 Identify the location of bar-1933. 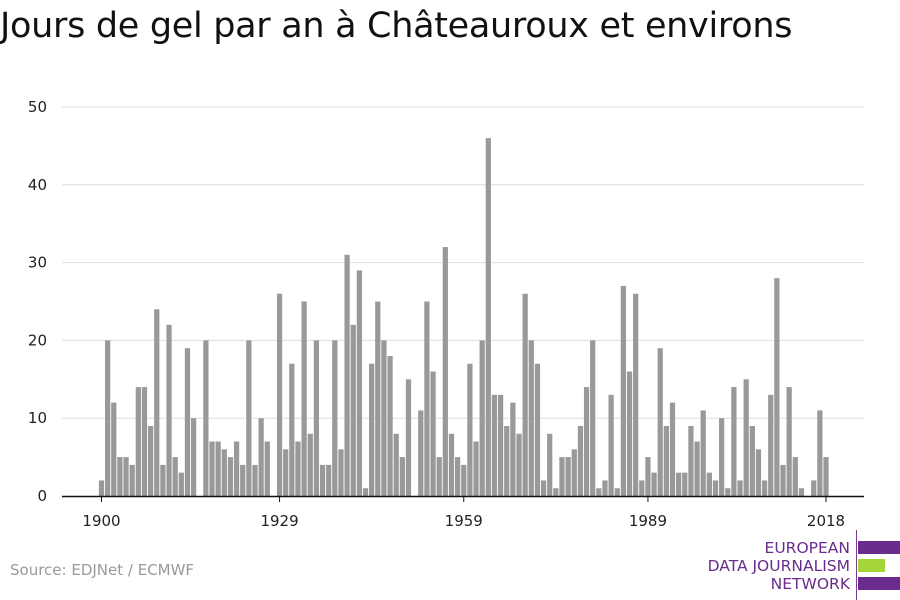
(304, 398).